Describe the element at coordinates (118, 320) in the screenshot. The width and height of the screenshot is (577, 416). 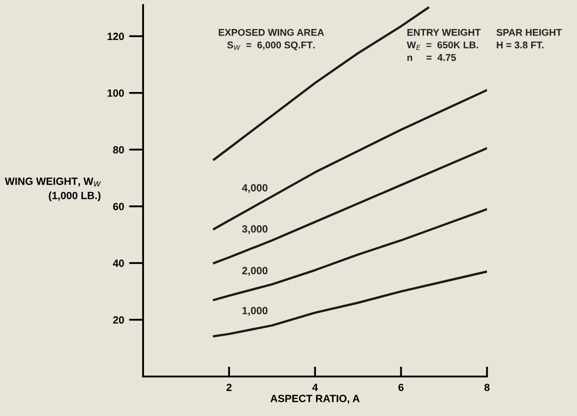
I see `y-tick-label: 20` at that location.